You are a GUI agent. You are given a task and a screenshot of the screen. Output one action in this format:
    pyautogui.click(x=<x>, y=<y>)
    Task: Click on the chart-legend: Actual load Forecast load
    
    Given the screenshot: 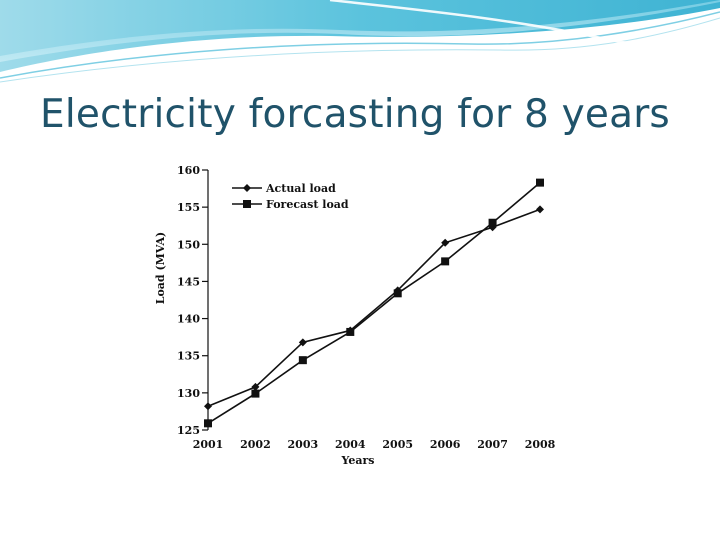 What is the action you would take?
    pyautogui.click(x=290, y=196)
    